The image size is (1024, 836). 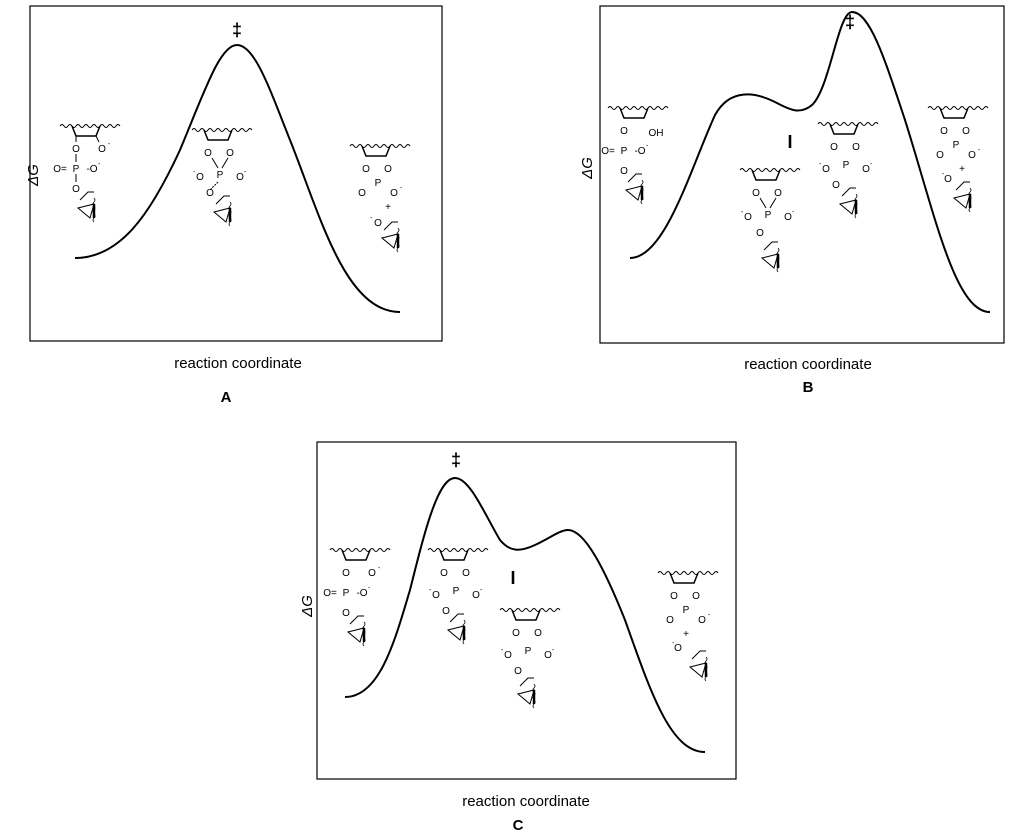 What do you see at coordinates (380, 199) in the screenshot?
I see `panel-a-product-structure: O O P O O - + O -` at bounding box center [380, 199].